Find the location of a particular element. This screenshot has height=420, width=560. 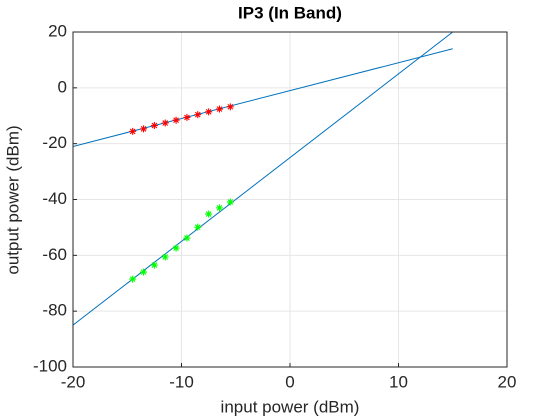

y-tick-label: 20 is located at coordinates (57, 30).